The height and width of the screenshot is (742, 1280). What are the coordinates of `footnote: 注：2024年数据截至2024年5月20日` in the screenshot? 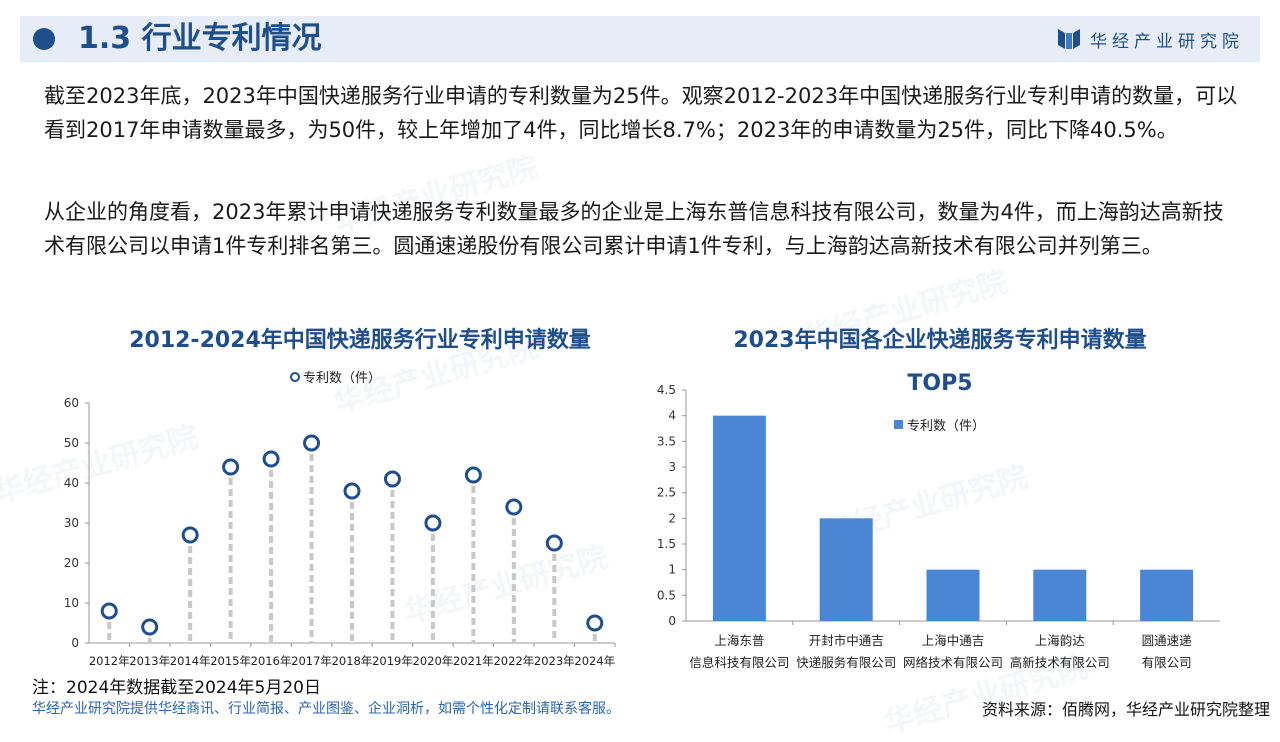 It's located at (176, 688).